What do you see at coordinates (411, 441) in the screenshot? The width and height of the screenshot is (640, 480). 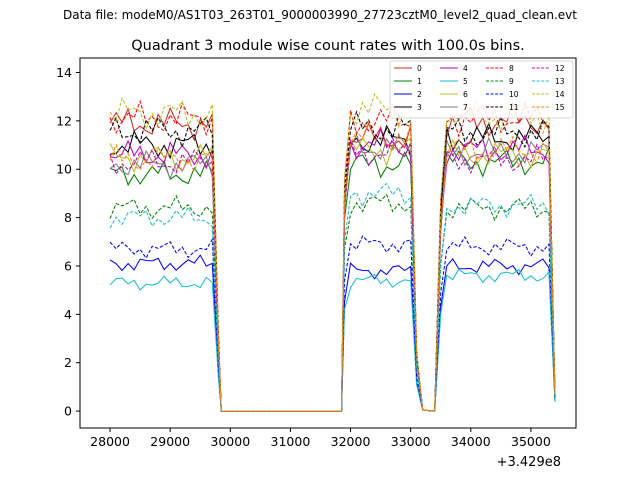 I see `x-tick-label: 33000` at bounding box center [411, 441].